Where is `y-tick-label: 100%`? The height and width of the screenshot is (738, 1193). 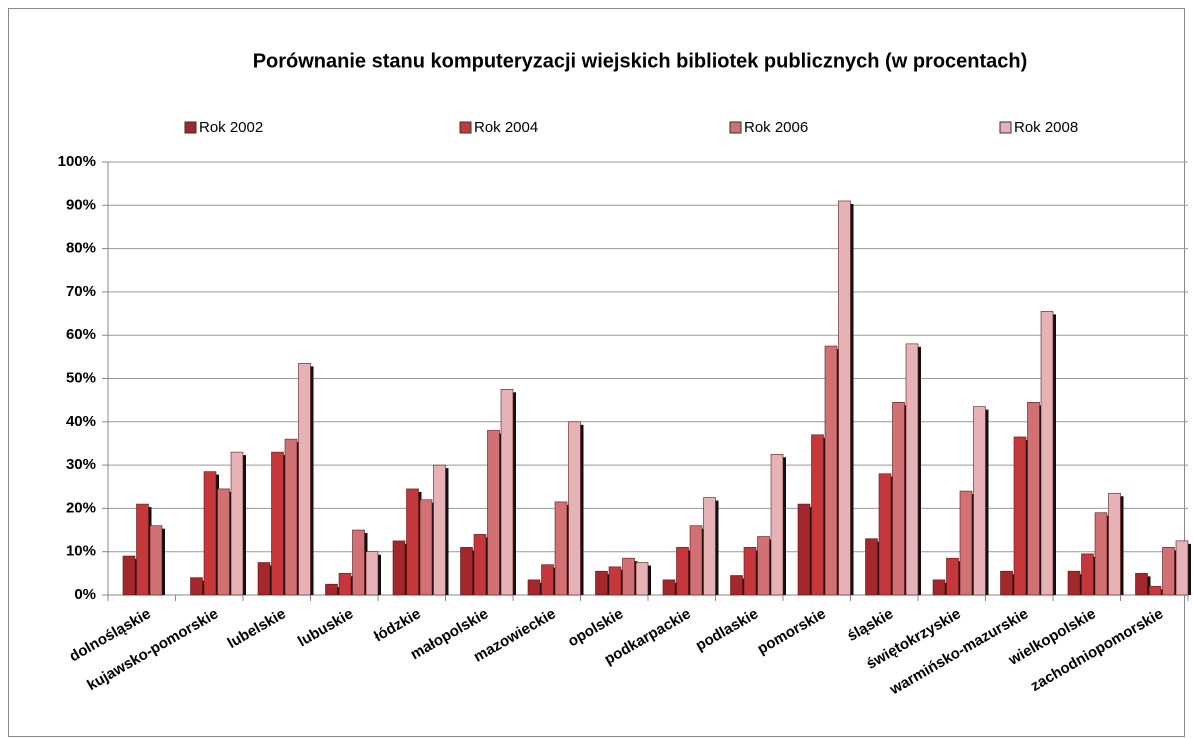
y-tick-label: 100% is located at coordinates (77, 161).